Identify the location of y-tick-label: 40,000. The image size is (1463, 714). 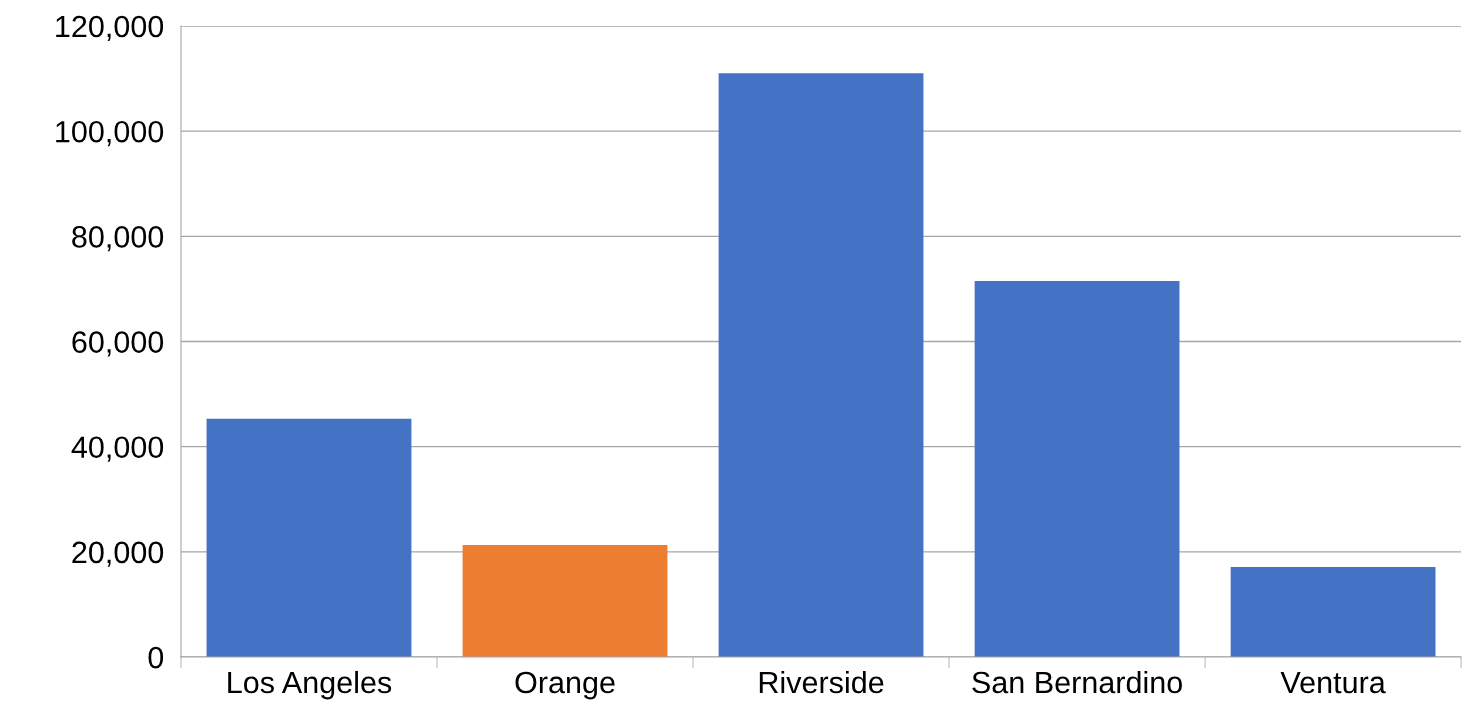
(117, 449).